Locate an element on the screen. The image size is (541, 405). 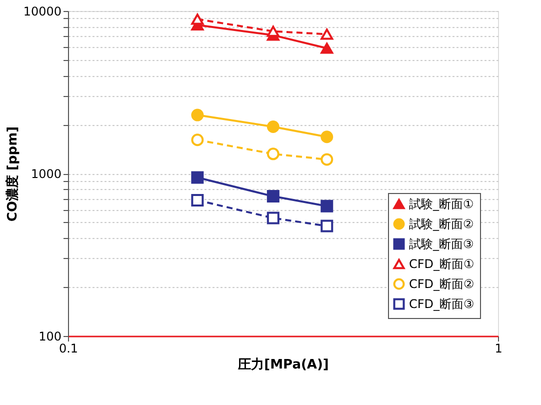
y-axis-title: CO濃度 [ppm] is located at coordinates (12, 174).